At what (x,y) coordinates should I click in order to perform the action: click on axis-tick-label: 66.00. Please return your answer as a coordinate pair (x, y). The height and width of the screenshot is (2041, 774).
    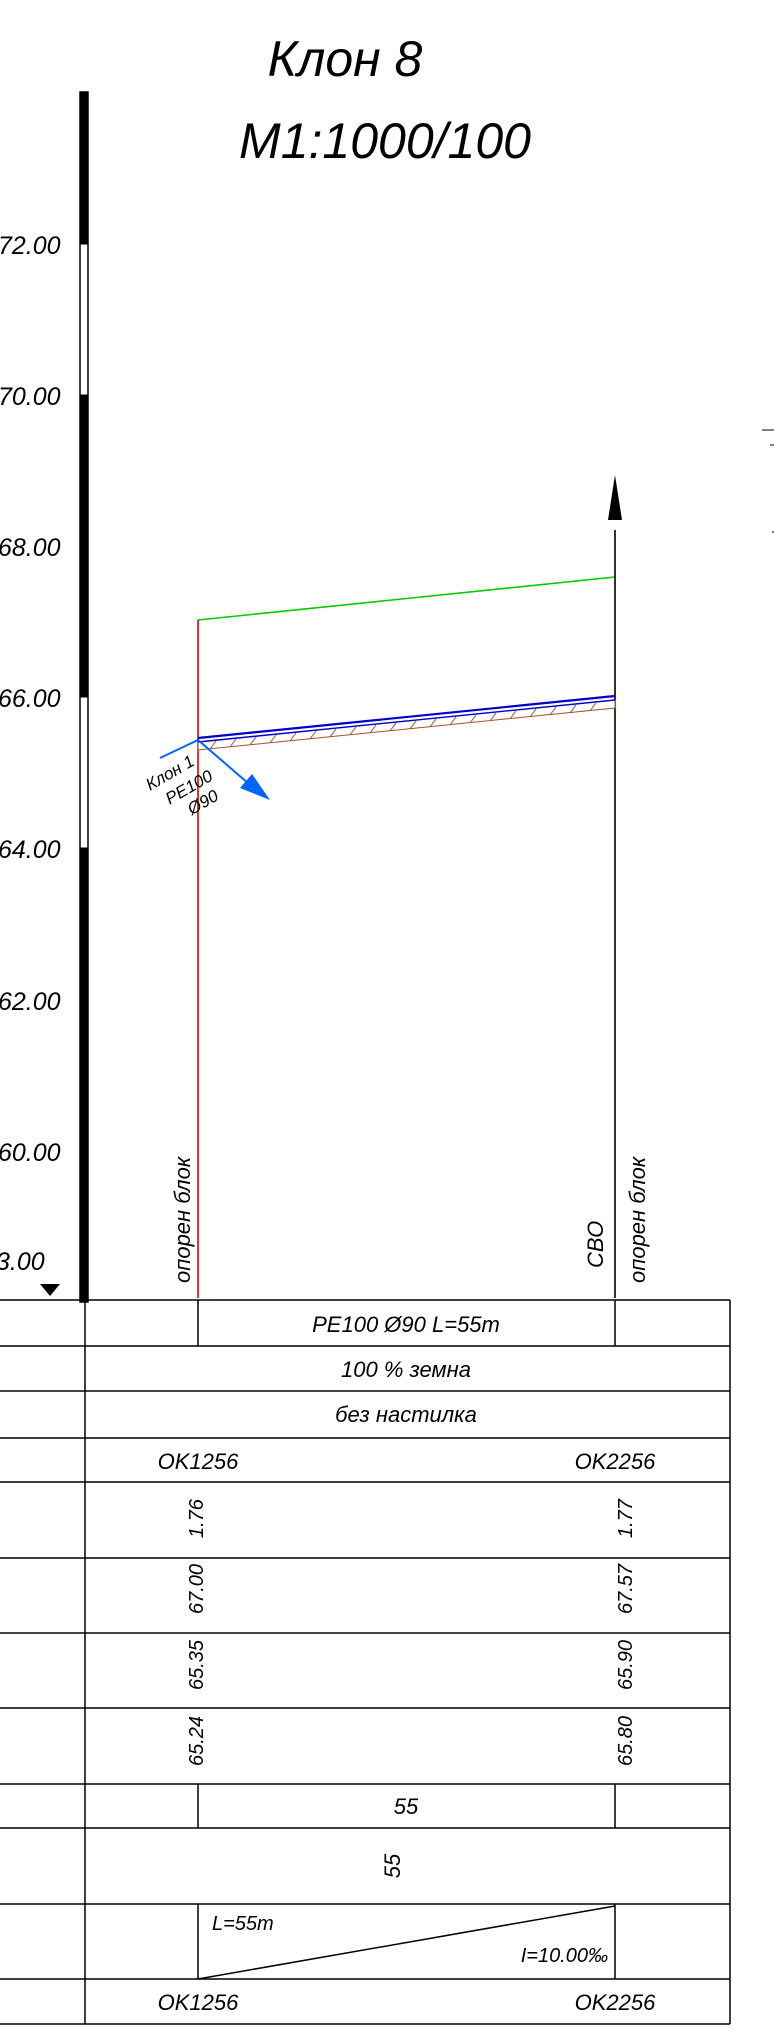
    Looking at the image, I should click on (30, 699).